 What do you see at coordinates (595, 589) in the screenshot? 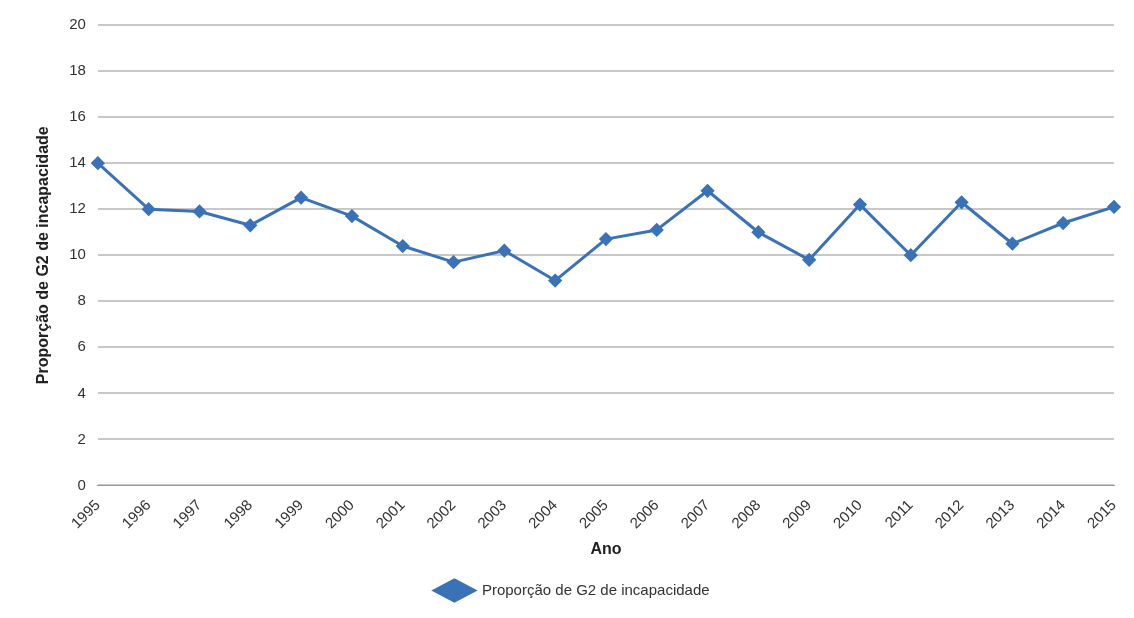
I see `legend-label: Proporção de G2 de incapacidade` at bounding box center [595, 589].